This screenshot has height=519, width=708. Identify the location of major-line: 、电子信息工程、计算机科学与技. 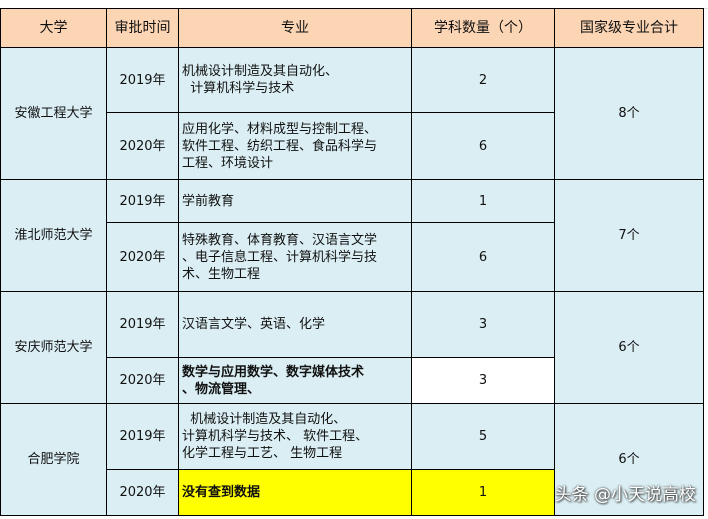
(280, 257).